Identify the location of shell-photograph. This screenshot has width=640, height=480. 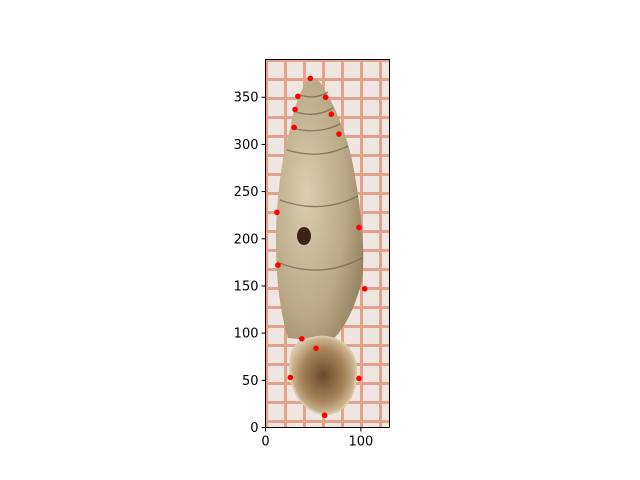
(327, 243).